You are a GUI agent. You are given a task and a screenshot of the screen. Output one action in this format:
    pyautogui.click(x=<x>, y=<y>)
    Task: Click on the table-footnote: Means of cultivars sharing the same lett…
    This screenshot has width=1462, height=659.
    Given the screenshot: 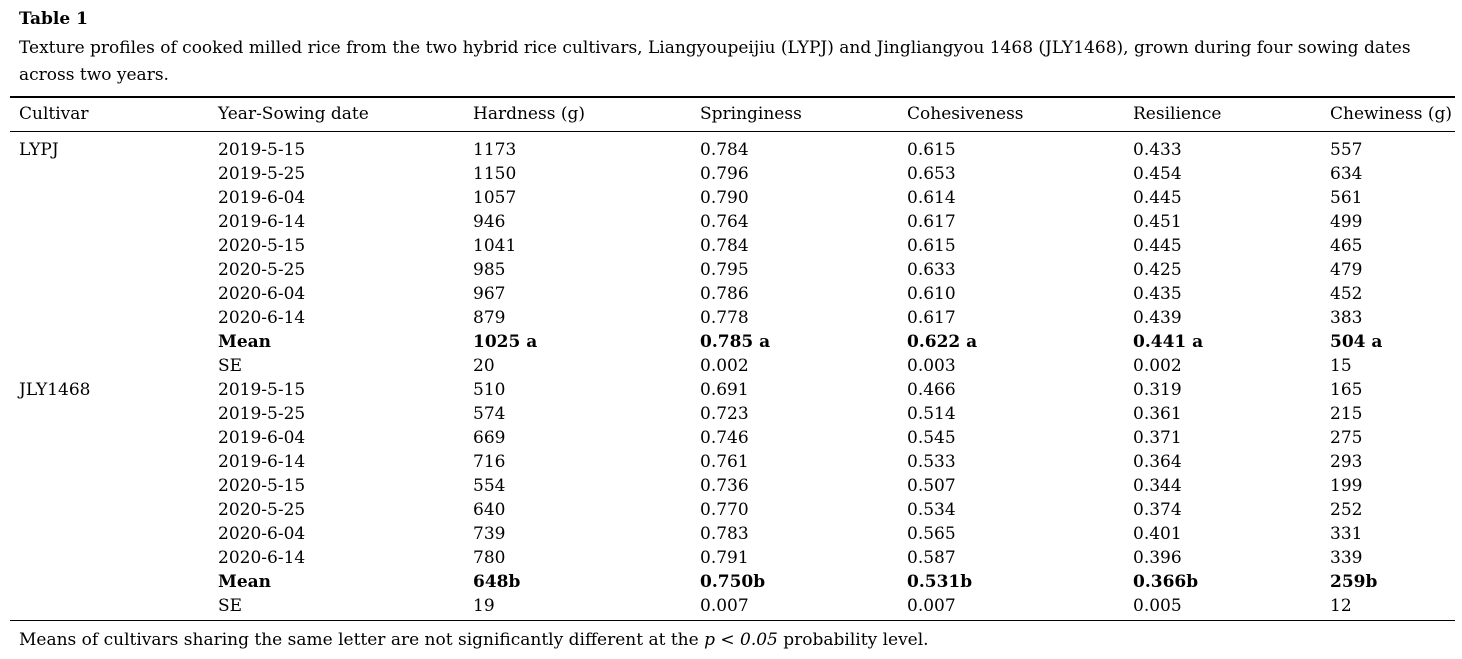 What is the action you would take?
    pyautogui.click(x=737, y=640)
    